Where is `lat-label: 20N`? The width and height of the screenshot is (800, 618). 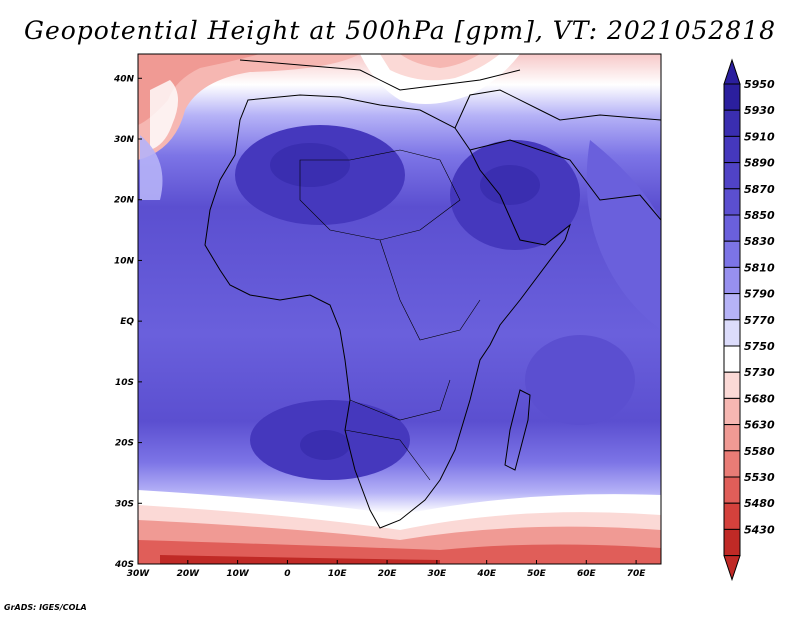
lat-label: 20N is located at coordinates (124, 201).